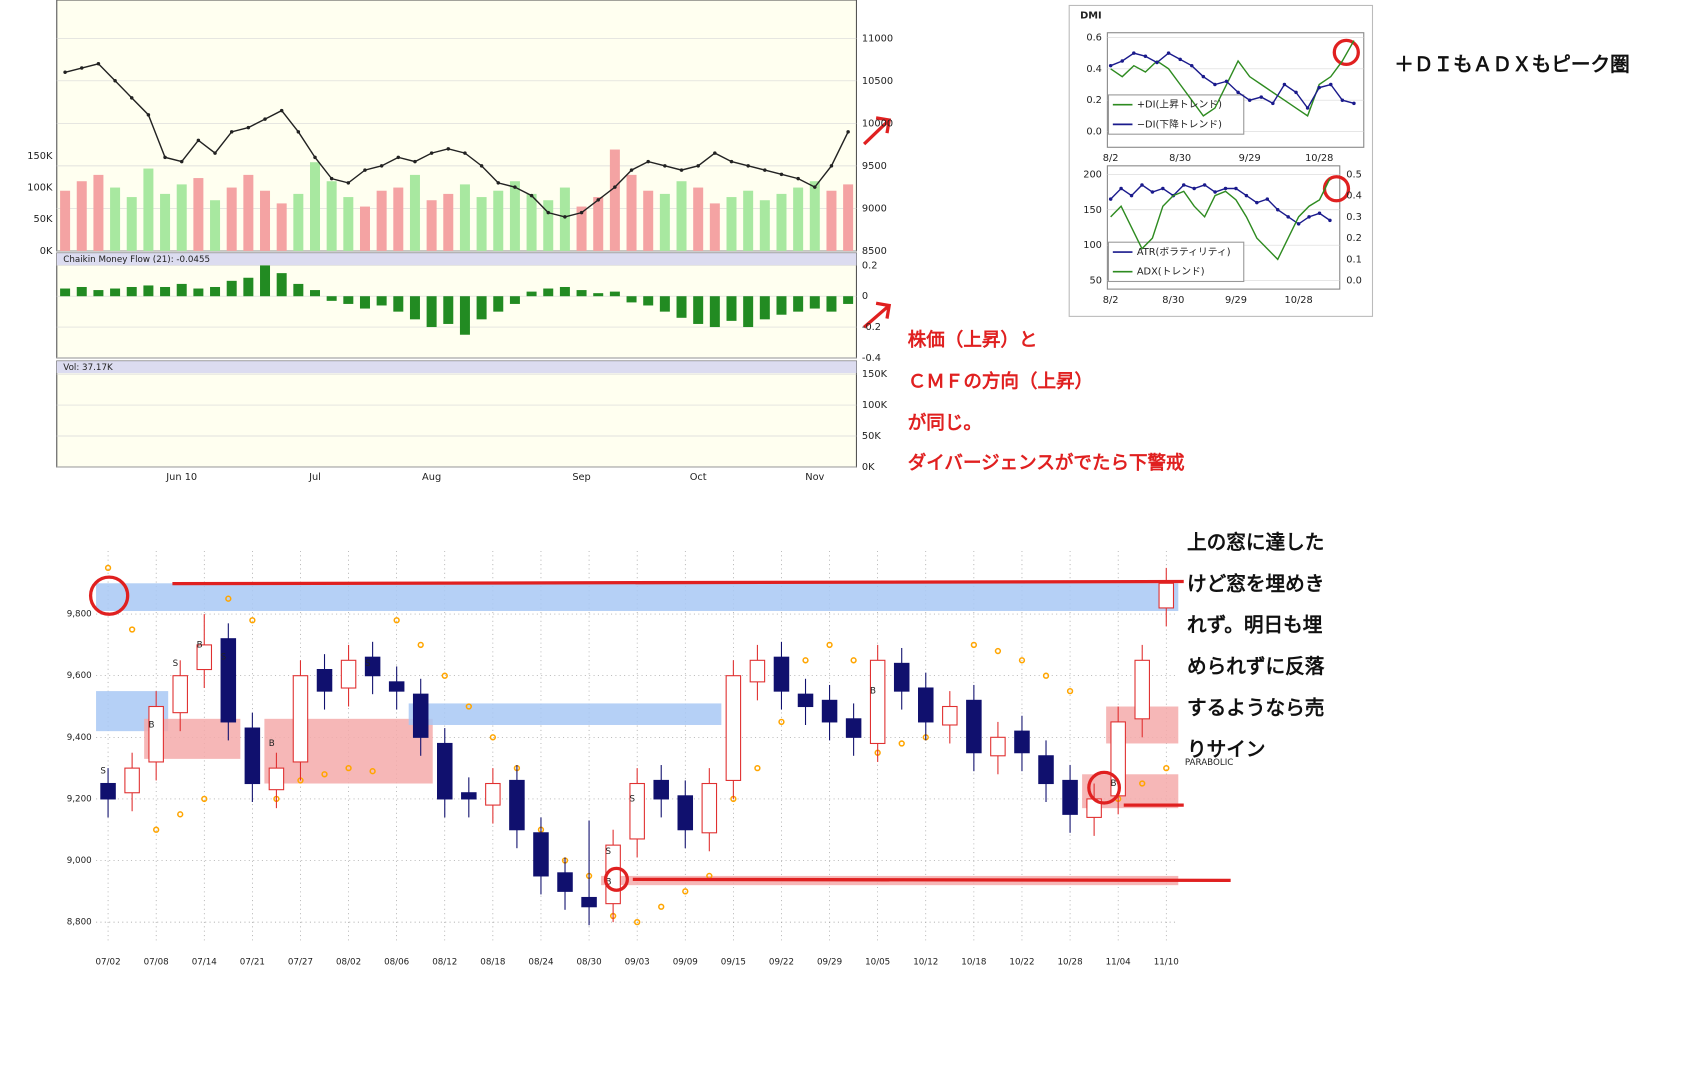  Describe the element at coordinates (945, 423) in the screenshot. I see `cmf-note: が同じ。` at that location.